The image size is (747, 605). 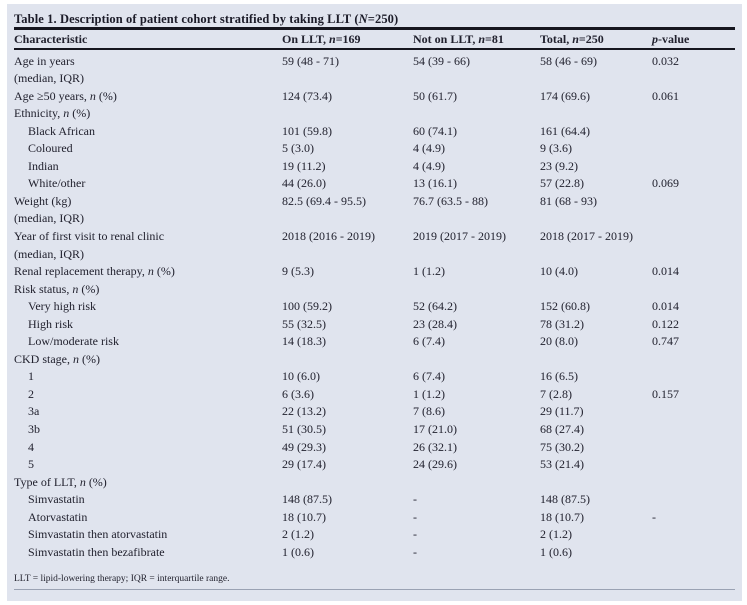 What do you see at coordinates (310, 60) in the screenshot?
I see `on-llt-cell: 59 (48 - 71)` at bounding box center [310, 60].